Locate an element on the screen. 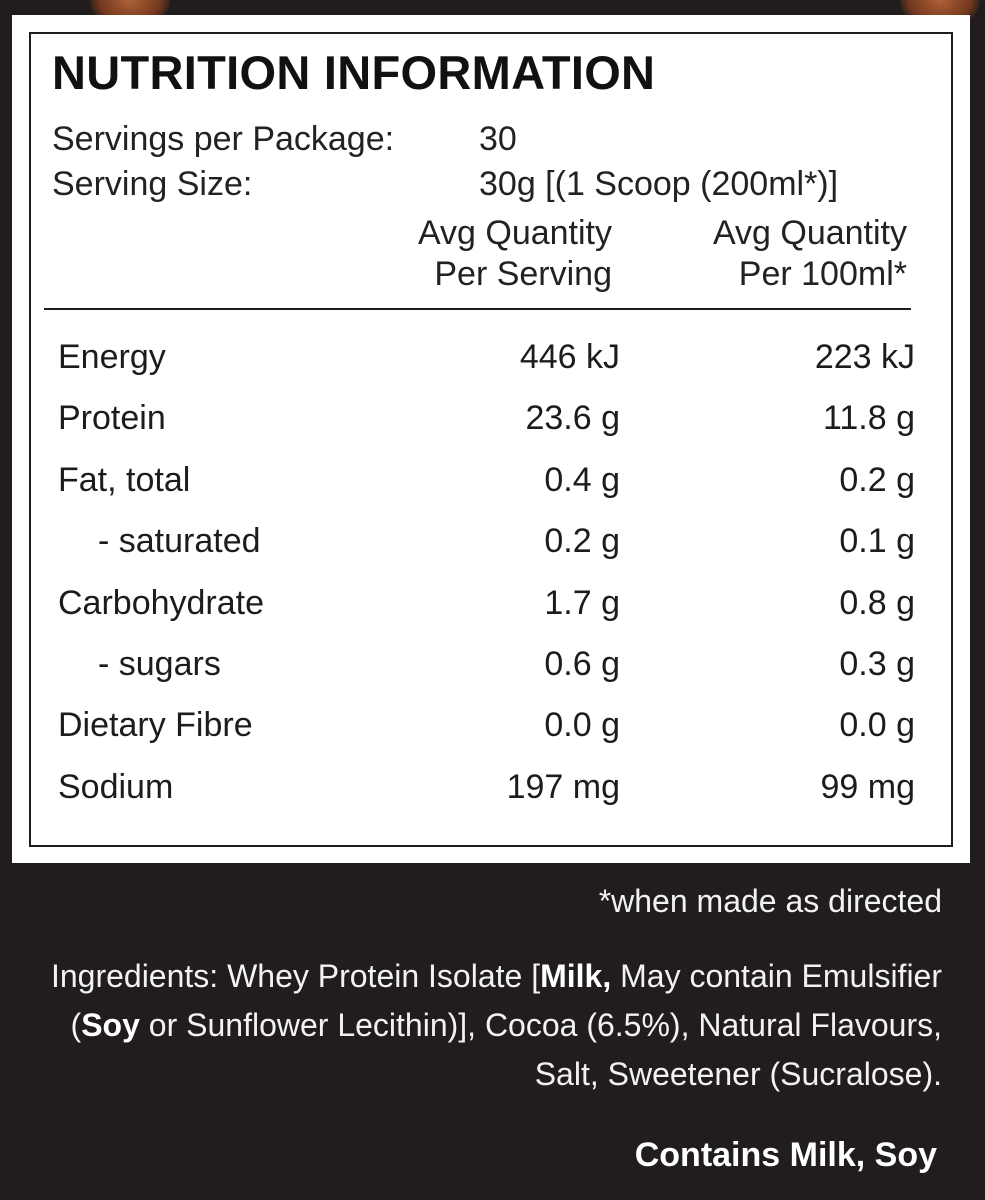 The width and height of the screenshot is (985, 1200). allergen-statement: Contains Milk, Soy is located at coordinates (785, 1155).